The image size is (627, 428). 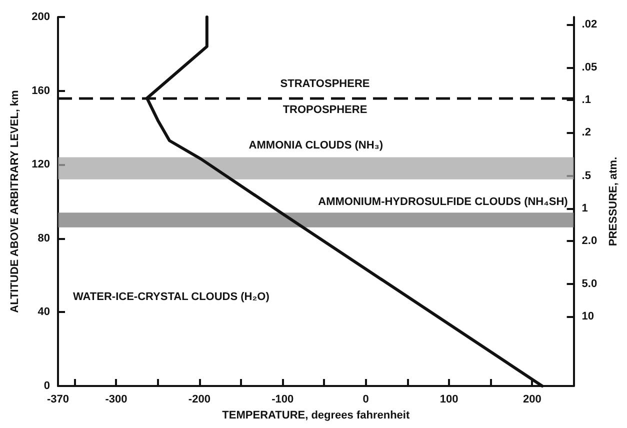 I want to click on y2-tick-label: .1, so click(x=586, y=100).